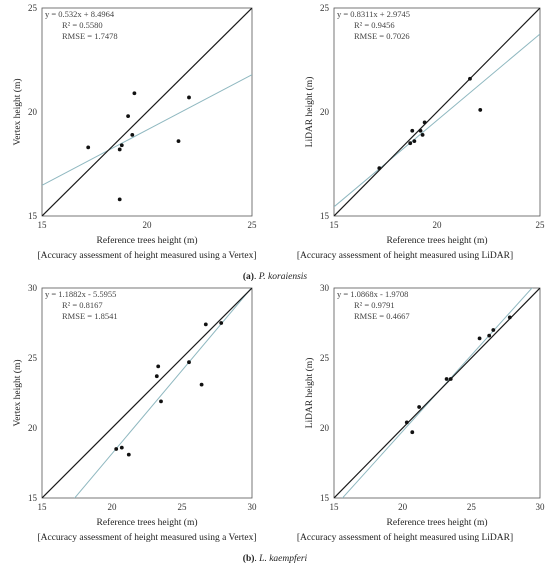 This screenshot has width=550, height=567. What do you see at coordinates (275, 276) in the screenshot?
I see `species-caption: (a). P. koraiensis` at bounding box center [275, 276].